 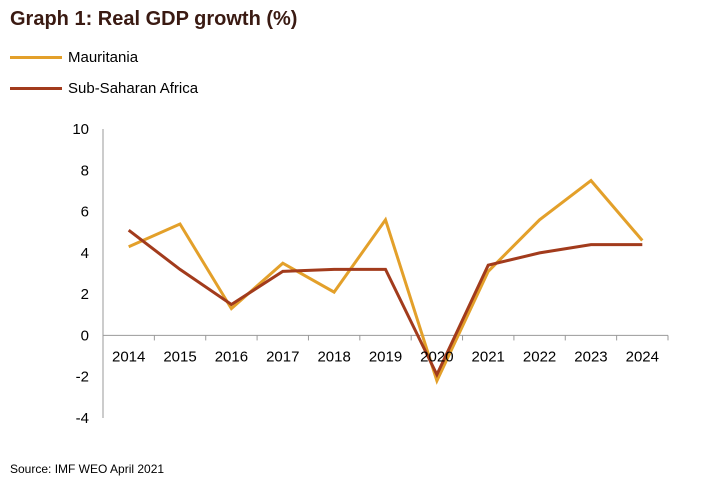 What do you see at coordinates (154, 19) in the screenshot?
I see `chart-title: Graph 1: Real GDP growth (%)` at bounding box center [154, 19].